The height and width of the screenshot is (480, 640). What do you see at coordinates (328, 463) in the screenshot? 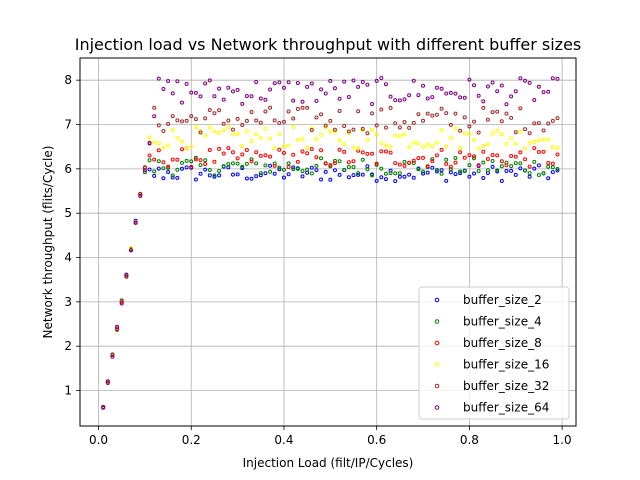
I see `x-axis-label: Injection Load (filt/IP/Cycles)` at bounding box center [328, 463].